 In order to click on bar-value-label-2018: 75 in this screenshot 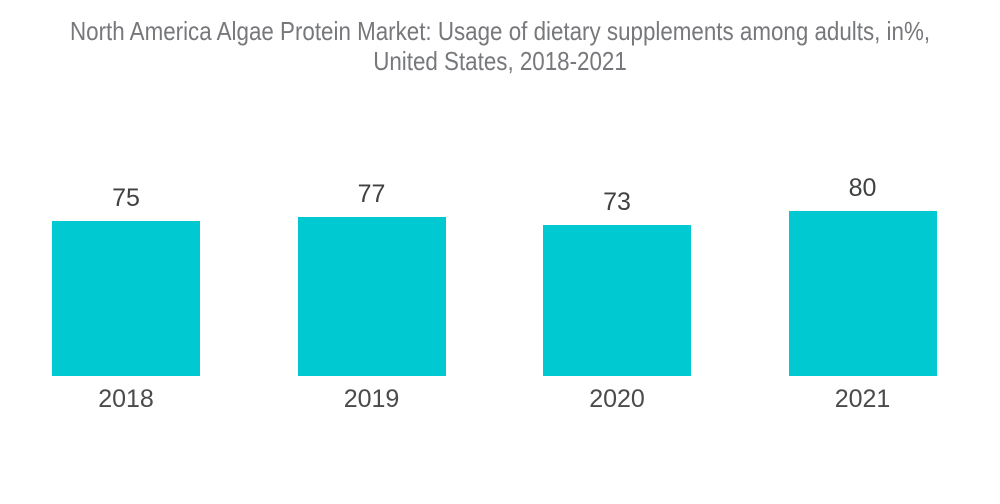, I will do `click(126, 198)`.